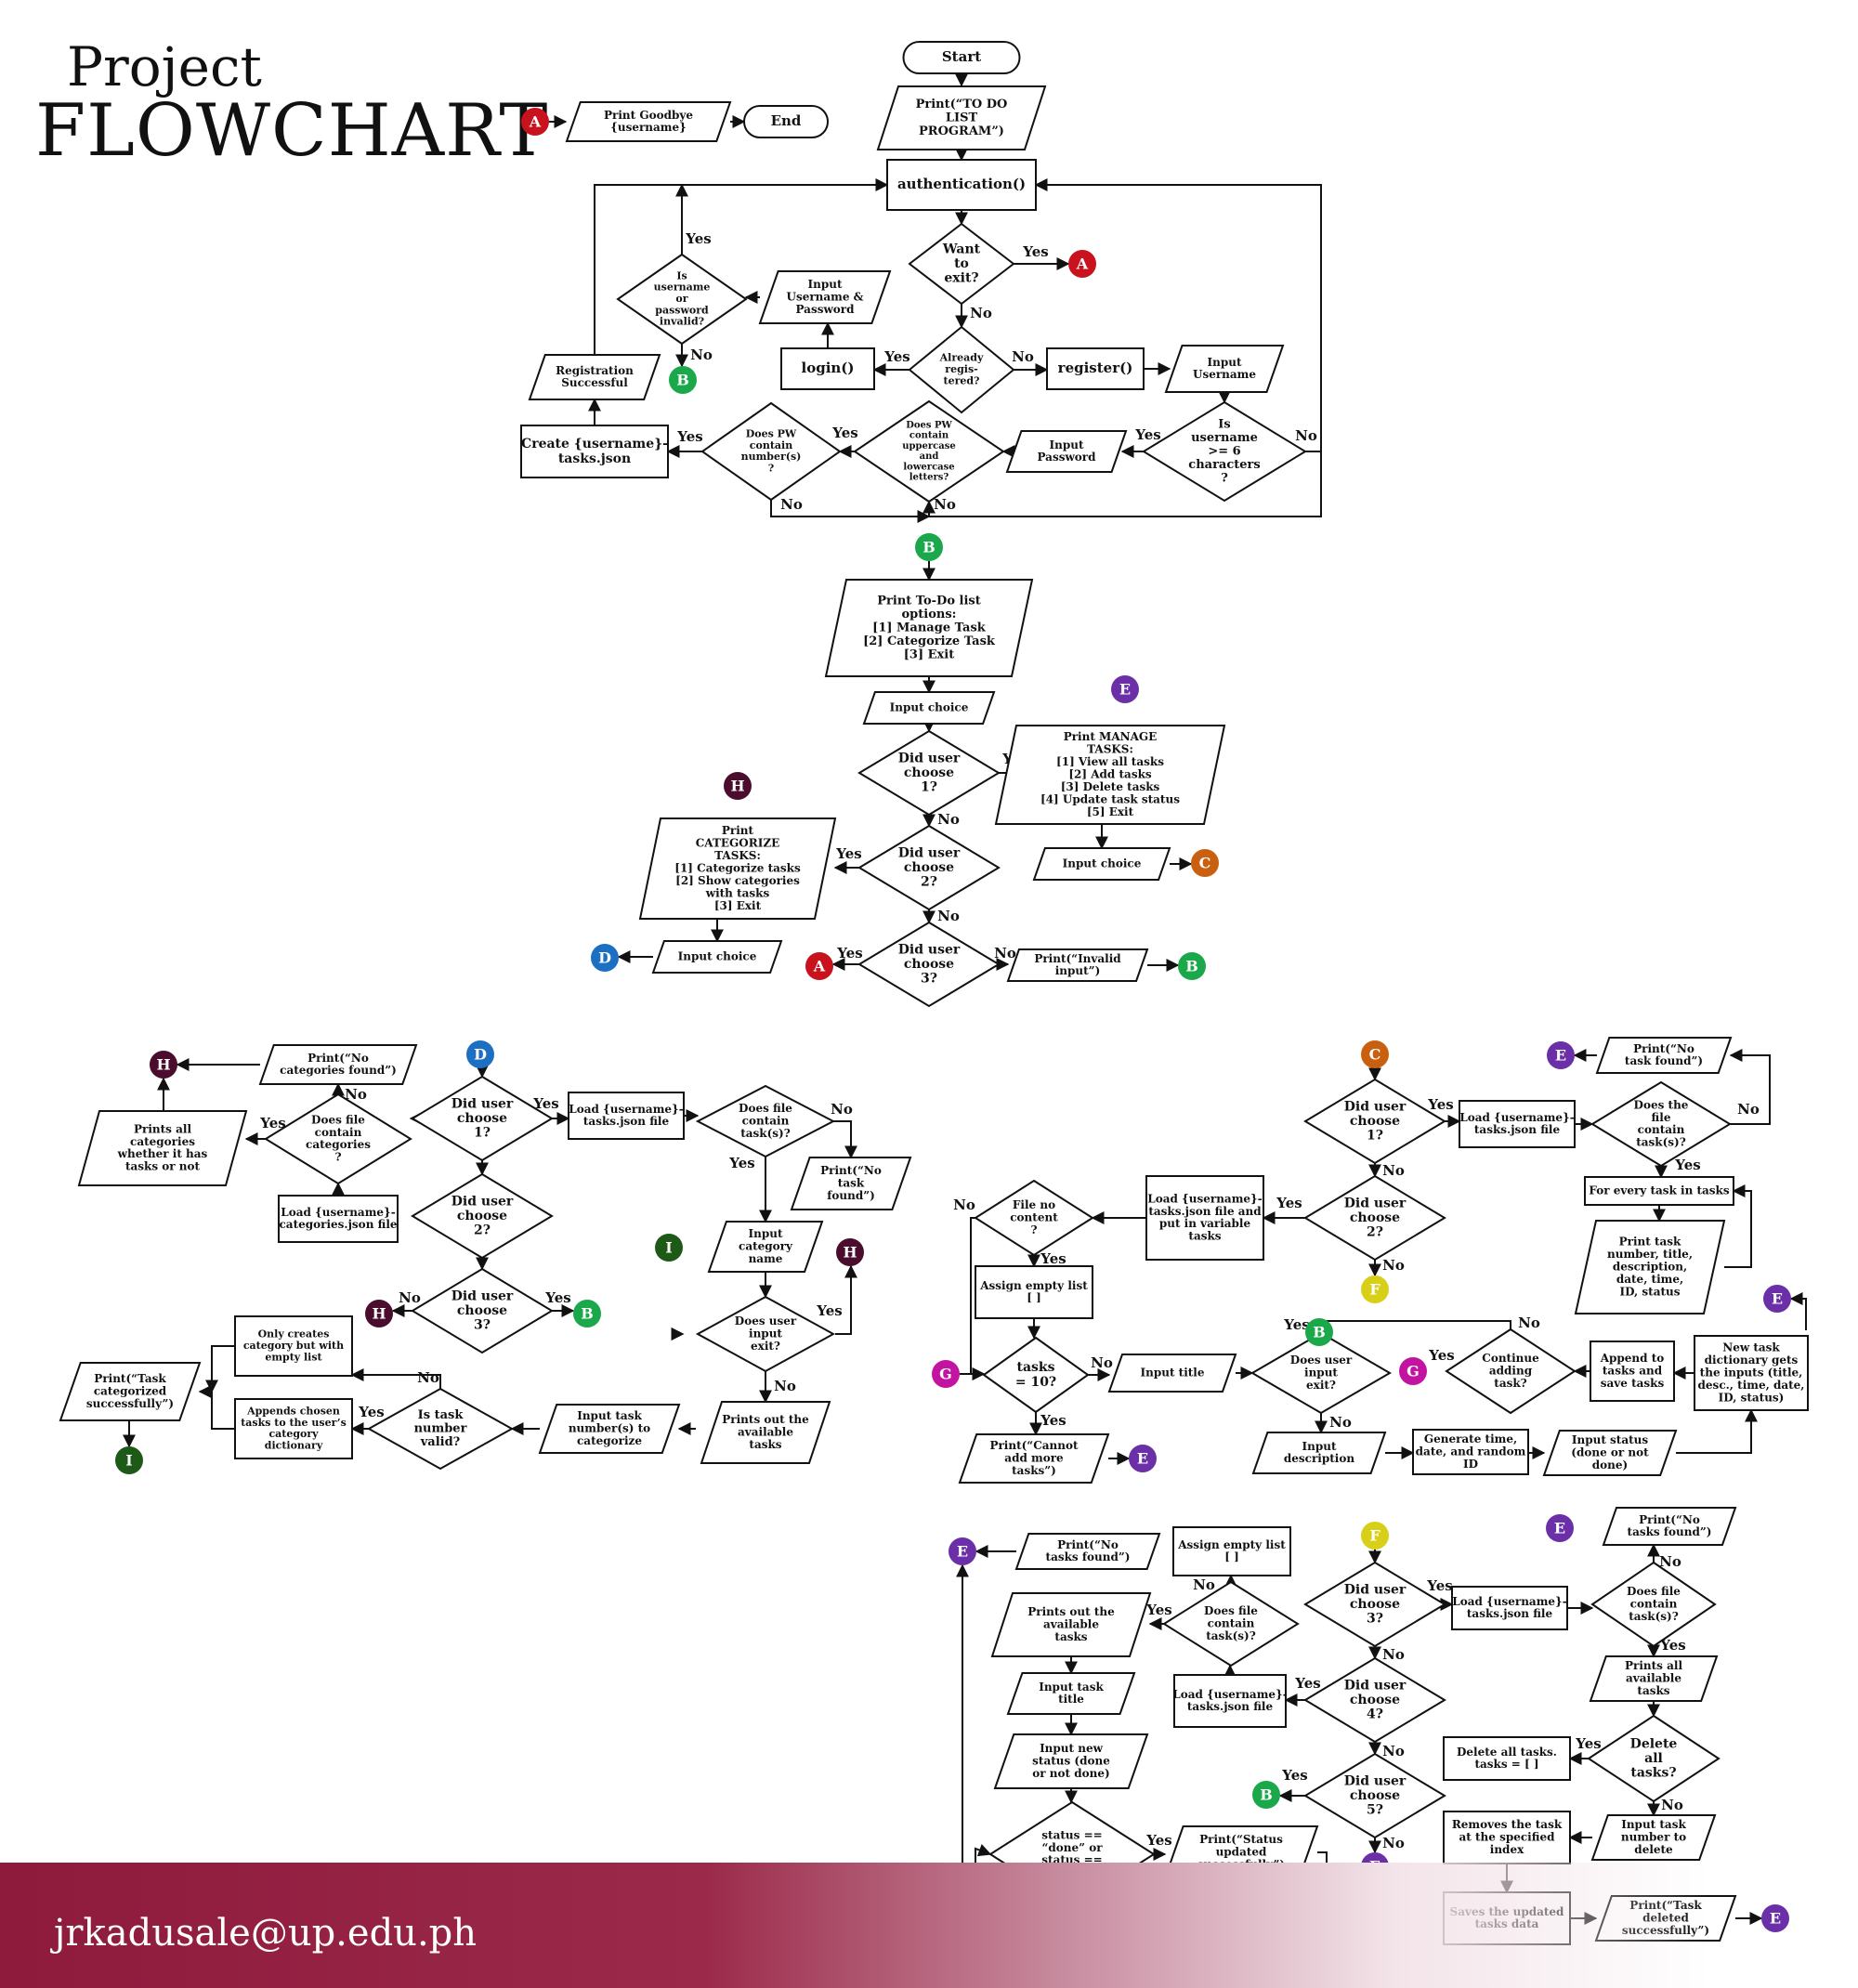 This screenshot has width=1858, height=1988. Describe the element at coordinates (483, 1133) in the screenshot. I see `node-text: 1?` at that location.